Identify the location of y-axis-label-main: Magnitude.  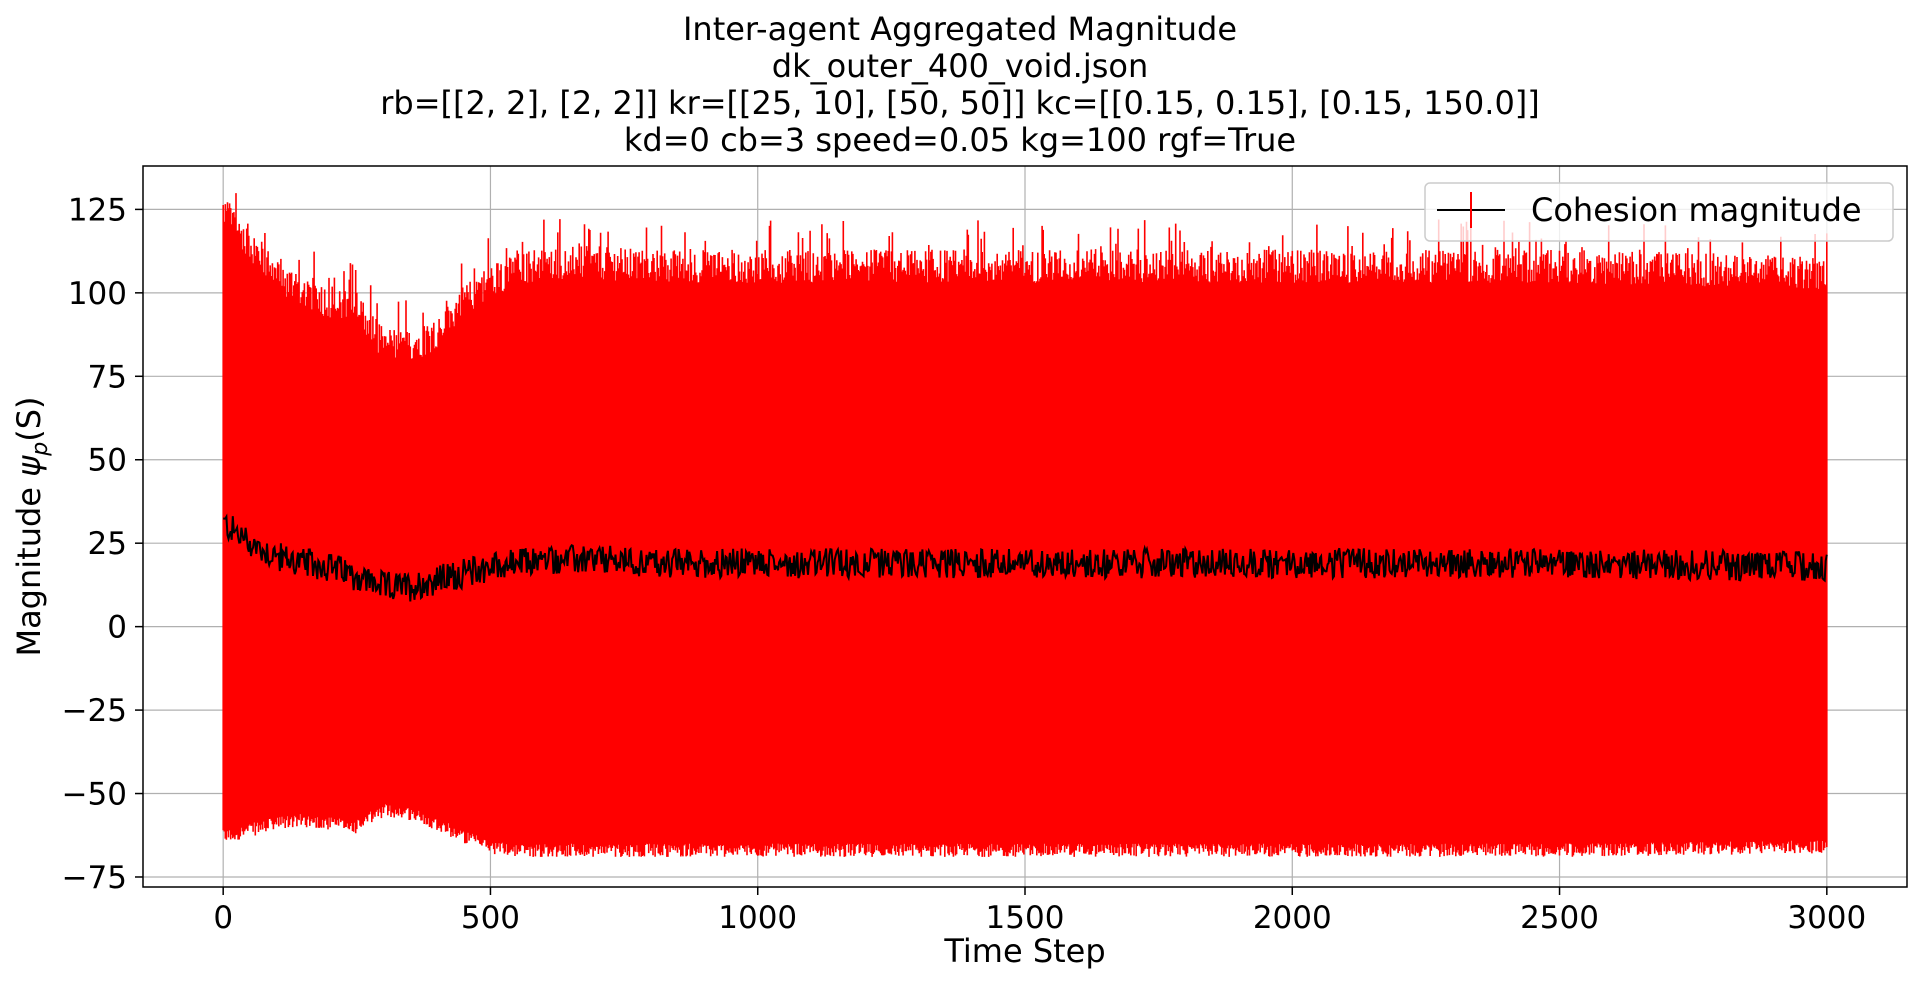
(29, 567).